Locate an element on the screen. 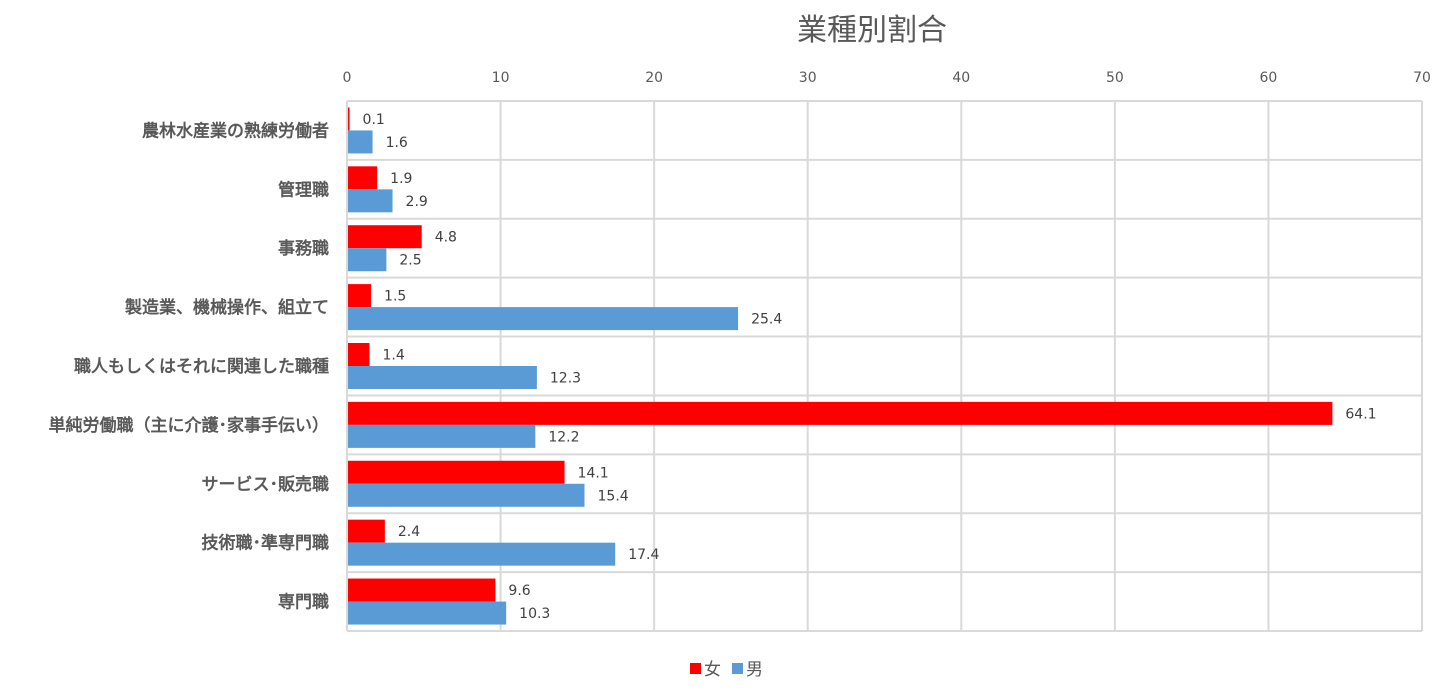 This screenshot has width=1450, height=691. legend-swatch-male is located at coordinates (737, 668).